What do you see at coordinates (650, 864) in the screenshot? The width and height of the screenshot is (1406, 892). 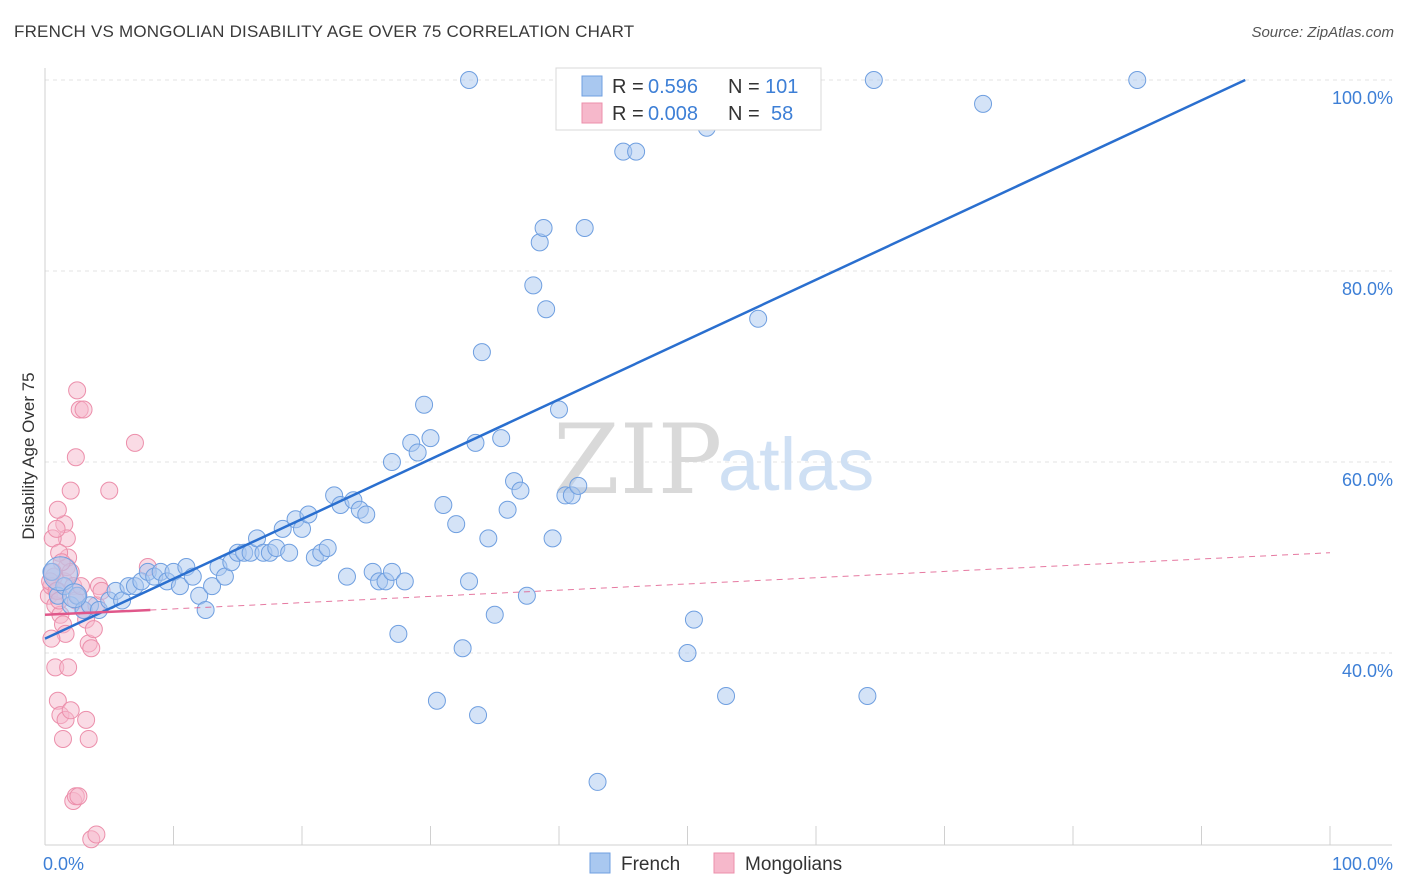 I see `legend-french-label: French` at bounding box center [650, 864].